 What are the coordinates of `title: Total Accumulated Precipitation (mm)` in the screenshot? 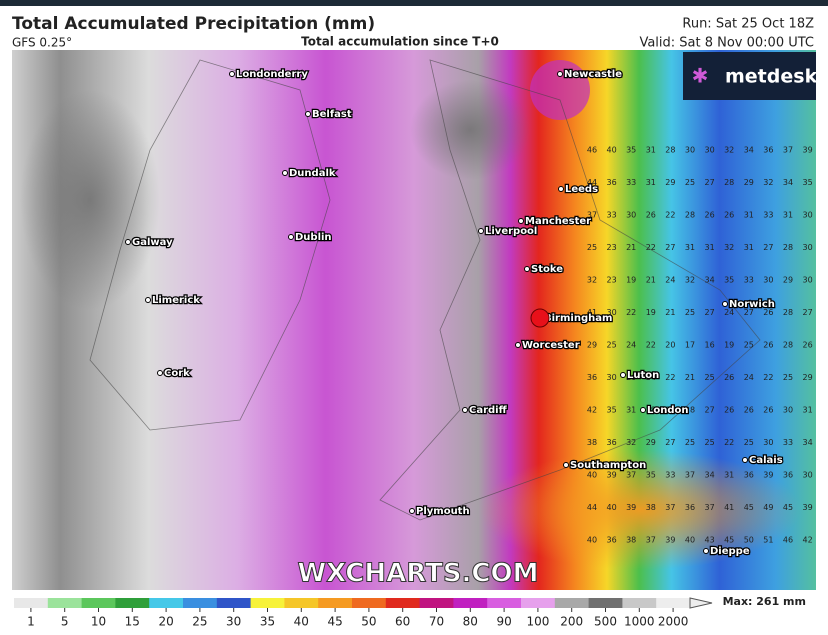 It's located at (193, 24).